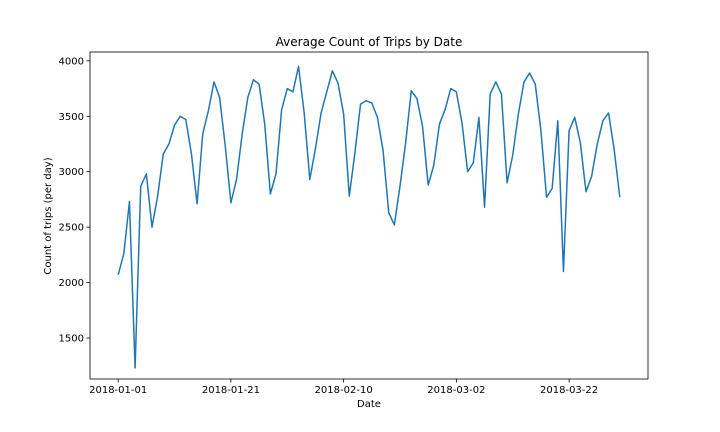 The image size is (720, 432). I want to click on y-tick-label: 4000, so click(71, 61).